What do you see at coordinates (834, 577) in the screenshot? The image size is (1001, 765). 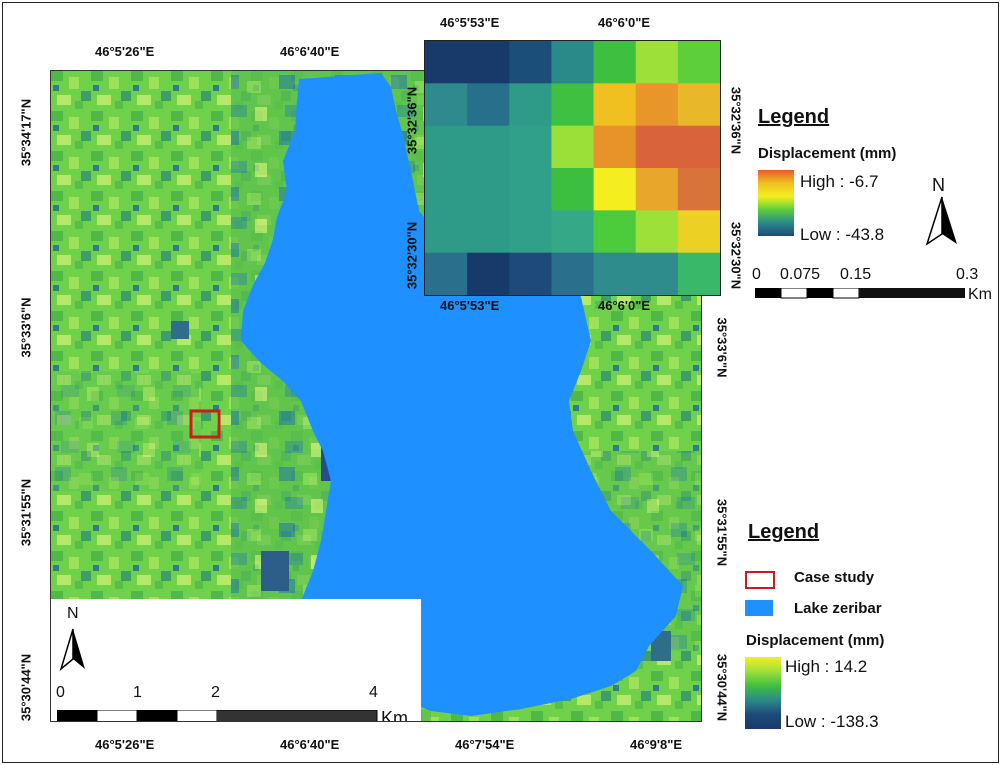 I see `legend-item-case-study: Case study` at bounding box center [834, 577].